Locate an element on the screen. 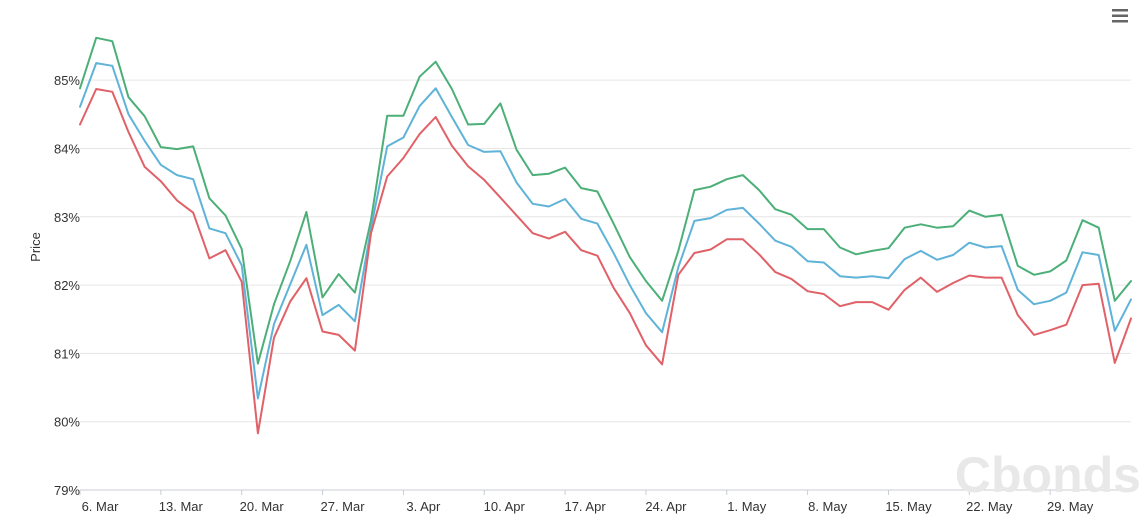 This screenshot has width=1147, height=524. x-tick-label: 8. May is located at coordinates (828, 506).